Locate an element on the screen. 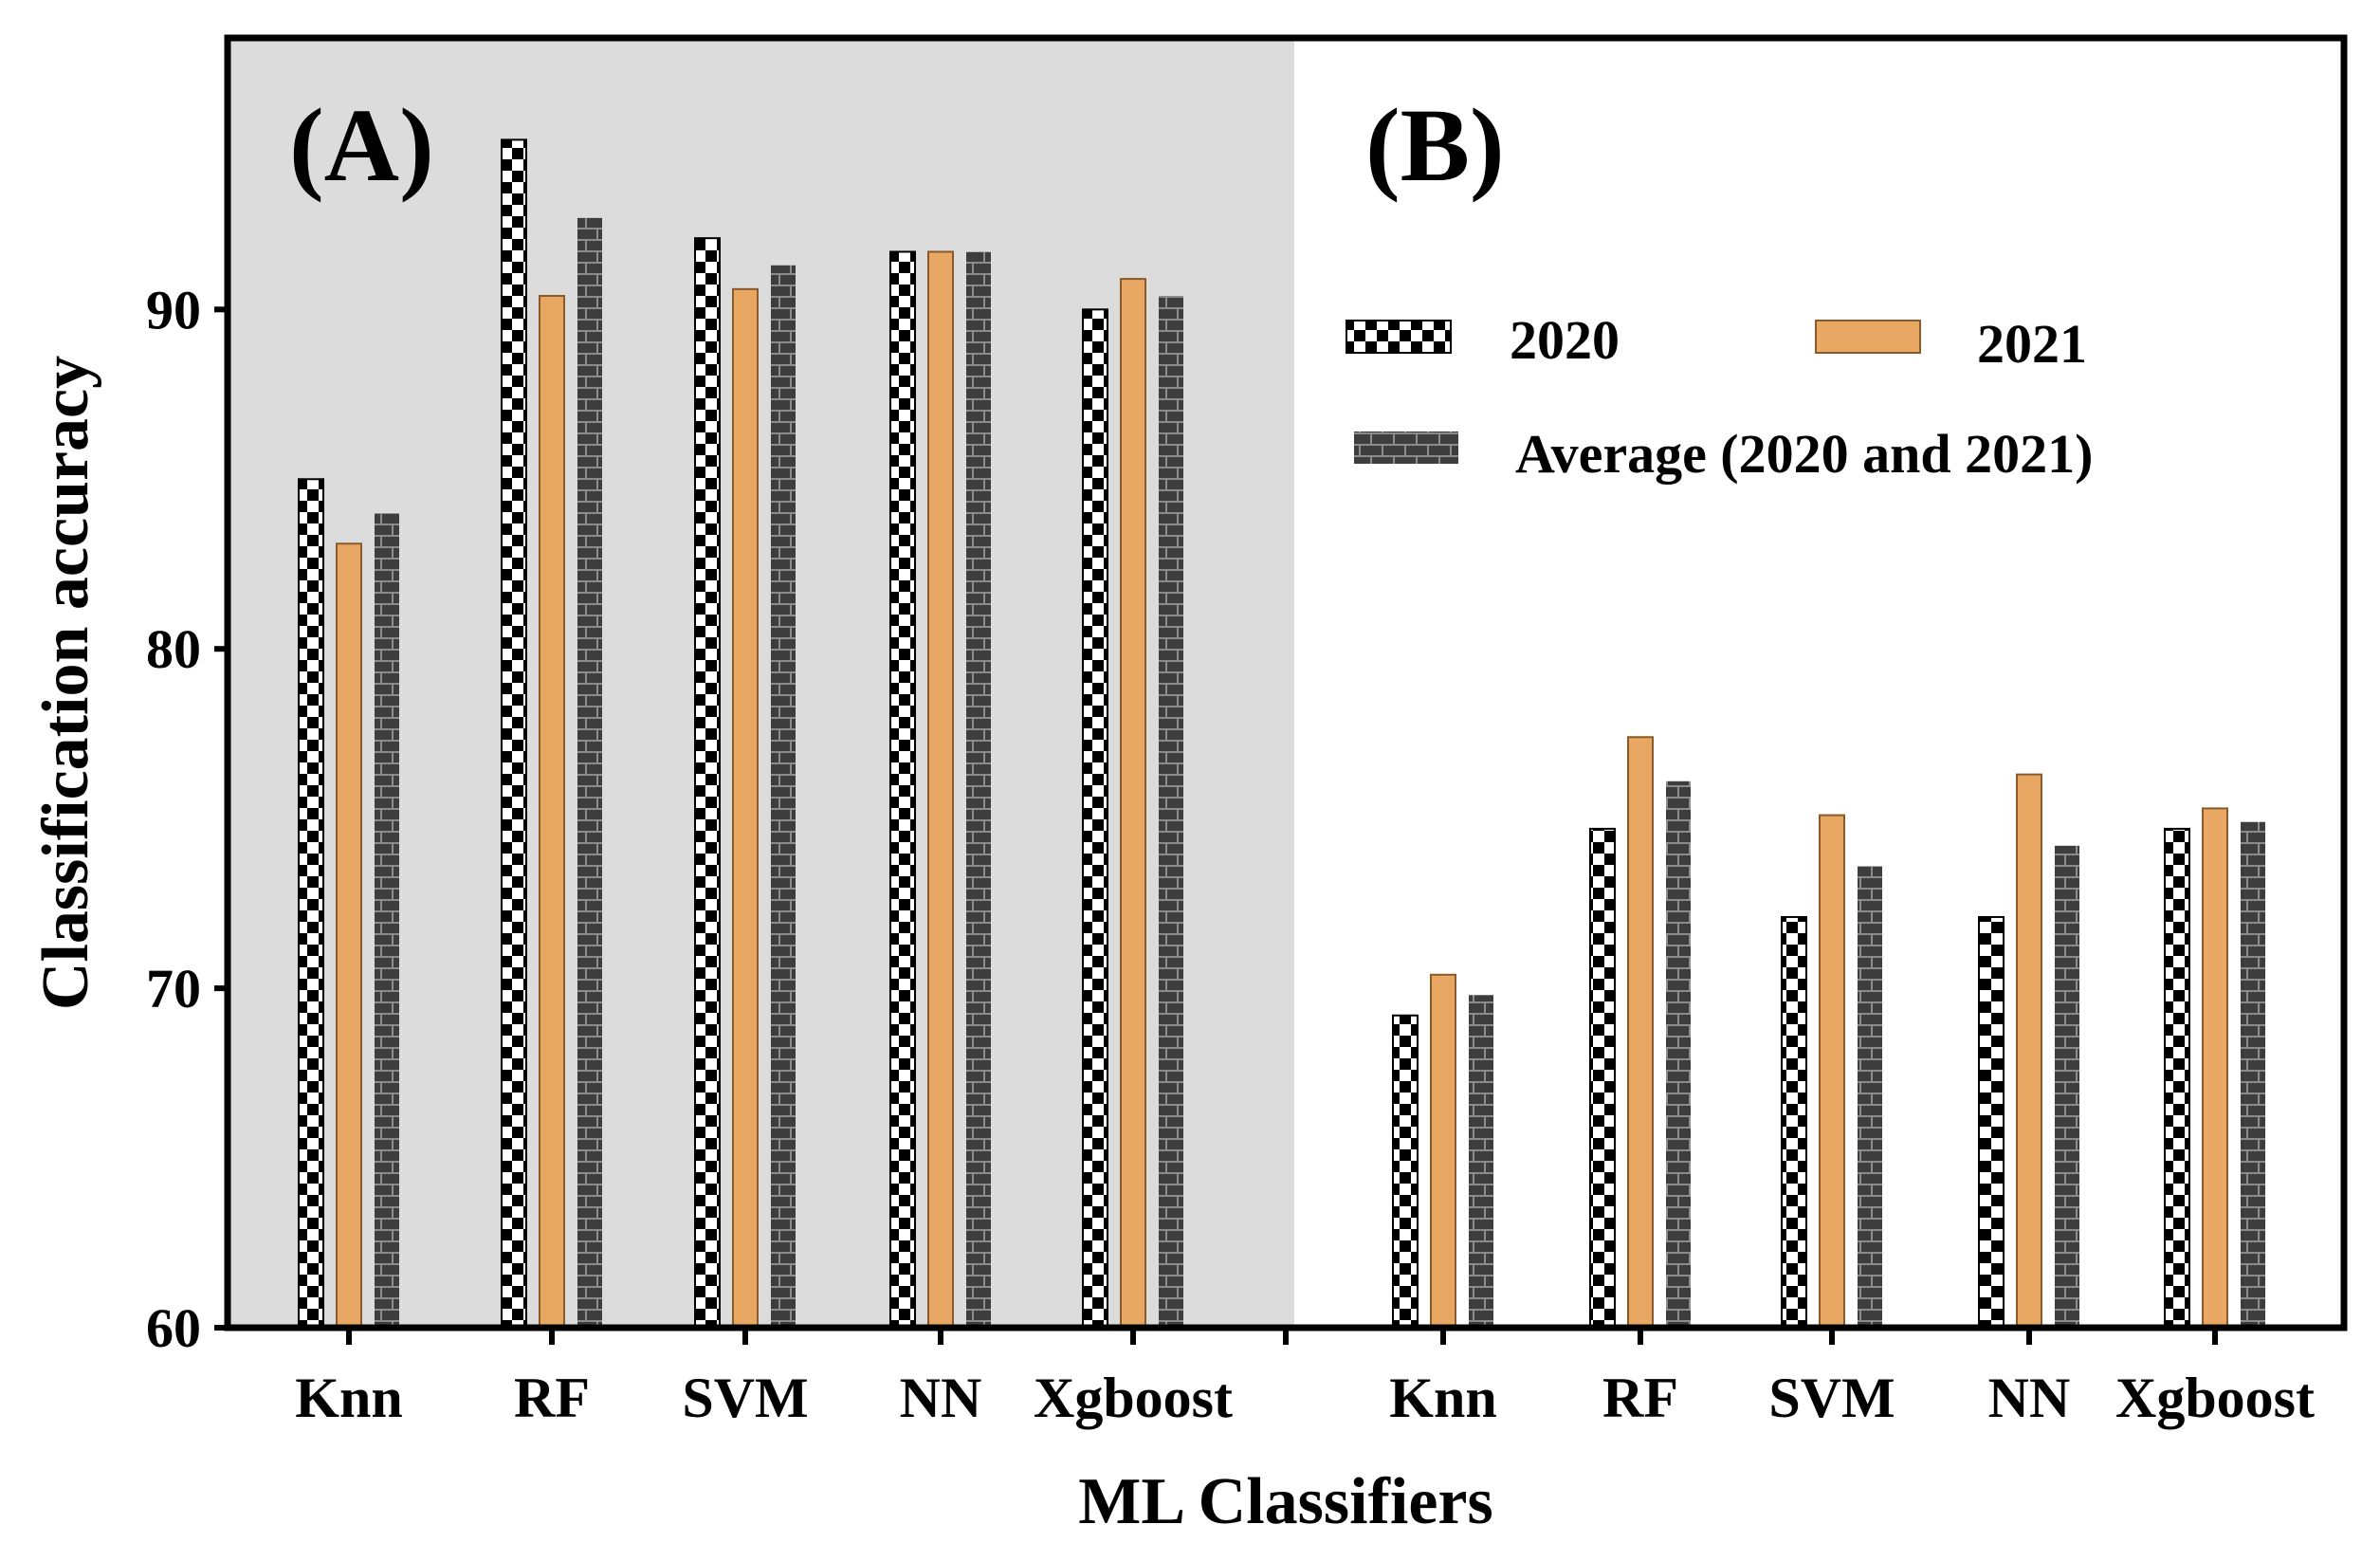  y-tick-label-70: 70 is located at coordinates (174, 988).